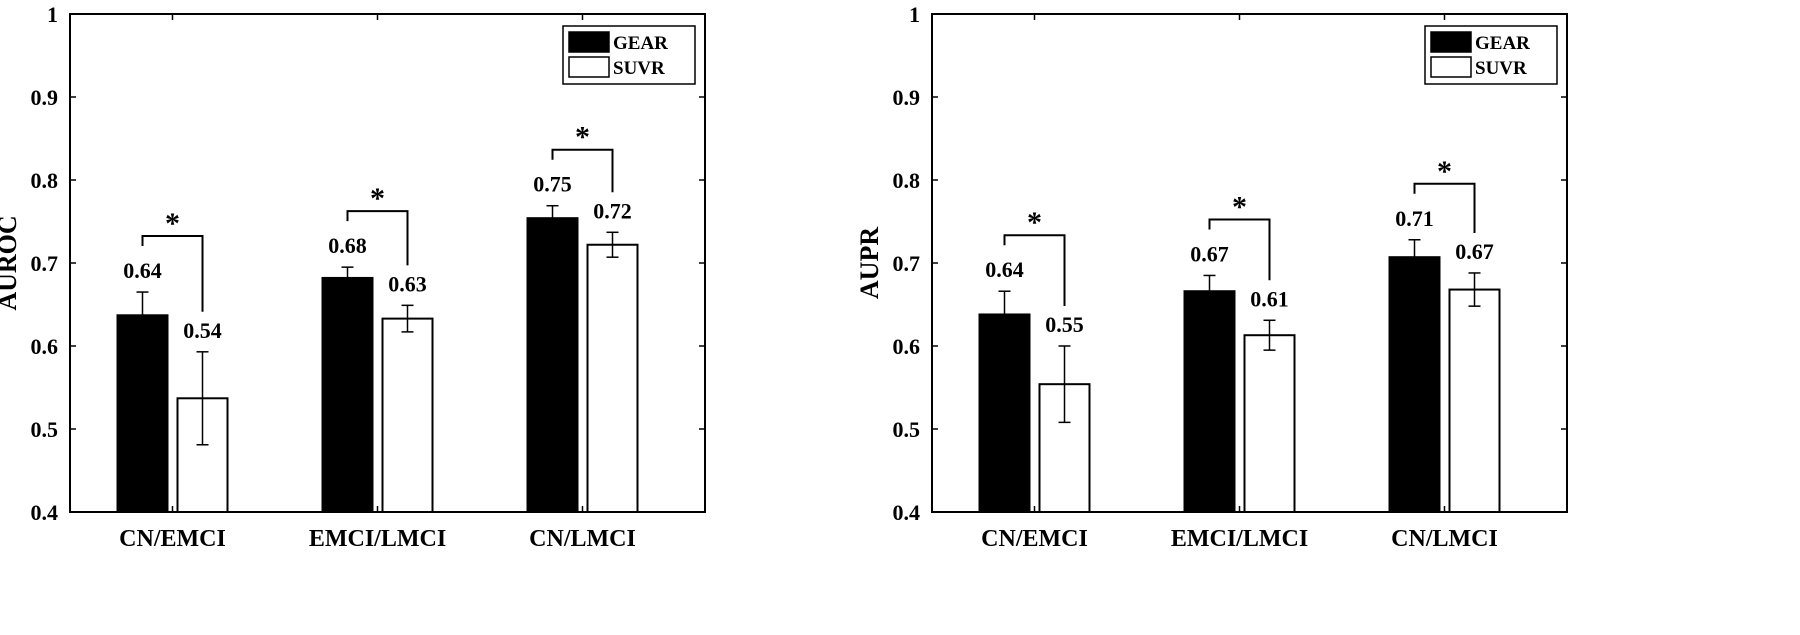 The width and height of the screenshot is (1800, 635). What do you see at coordinates (1414, 218) in the screenshot?
I see `value-label: 0.71` at bounding box center [1414, 218].